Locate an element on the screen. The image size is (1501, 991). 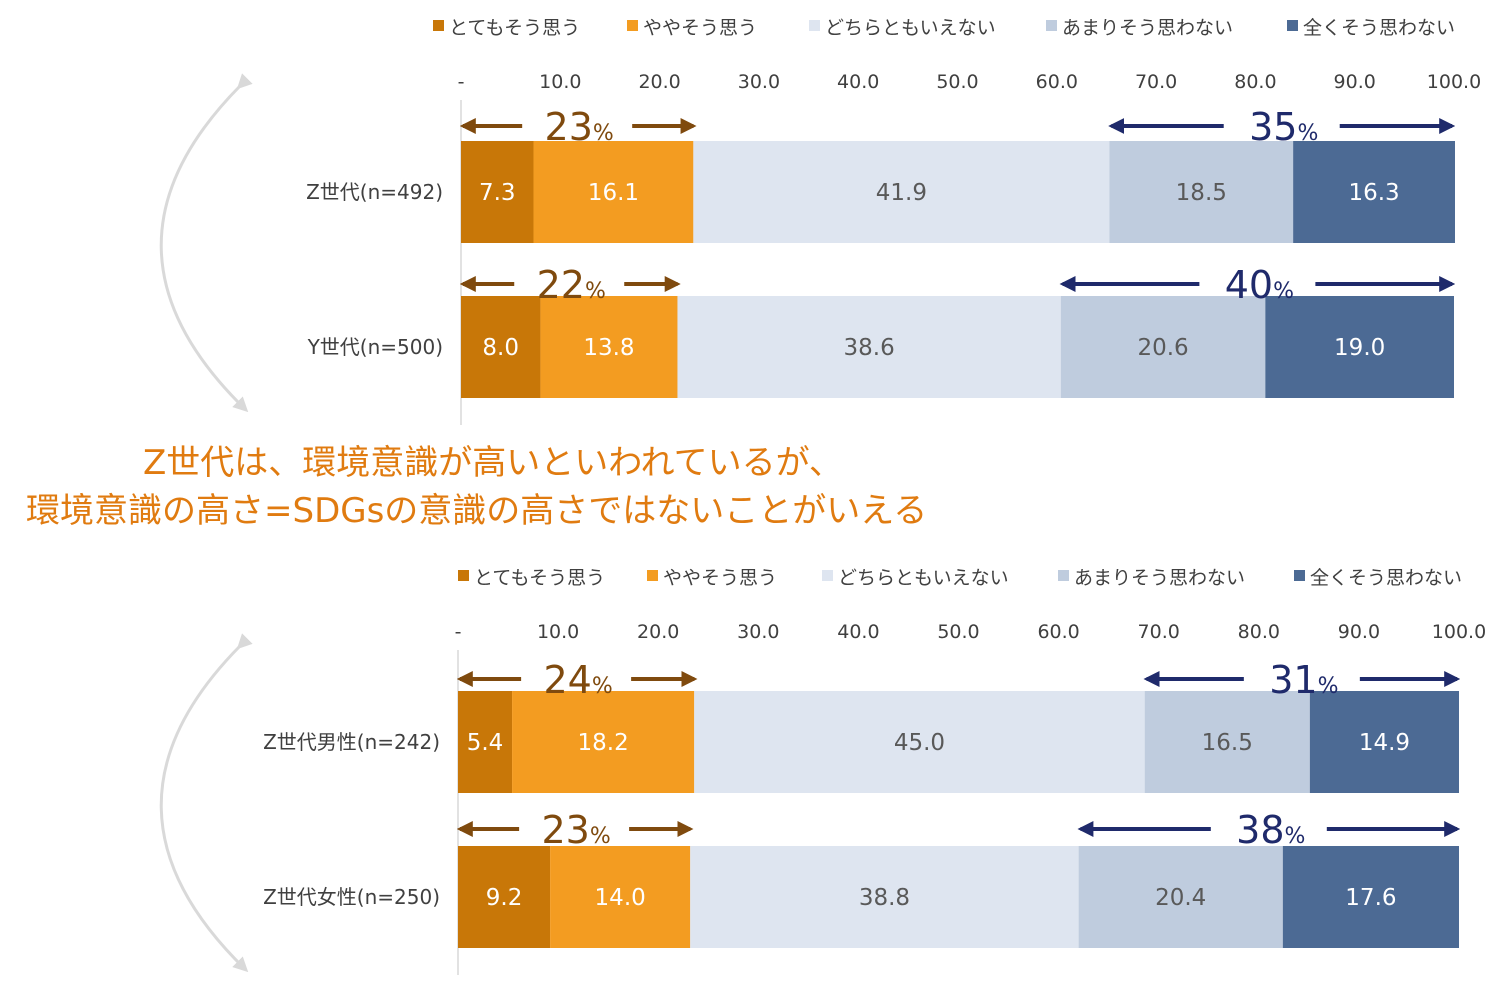
data-label: 9.2 is located at coordinates (504, 898).